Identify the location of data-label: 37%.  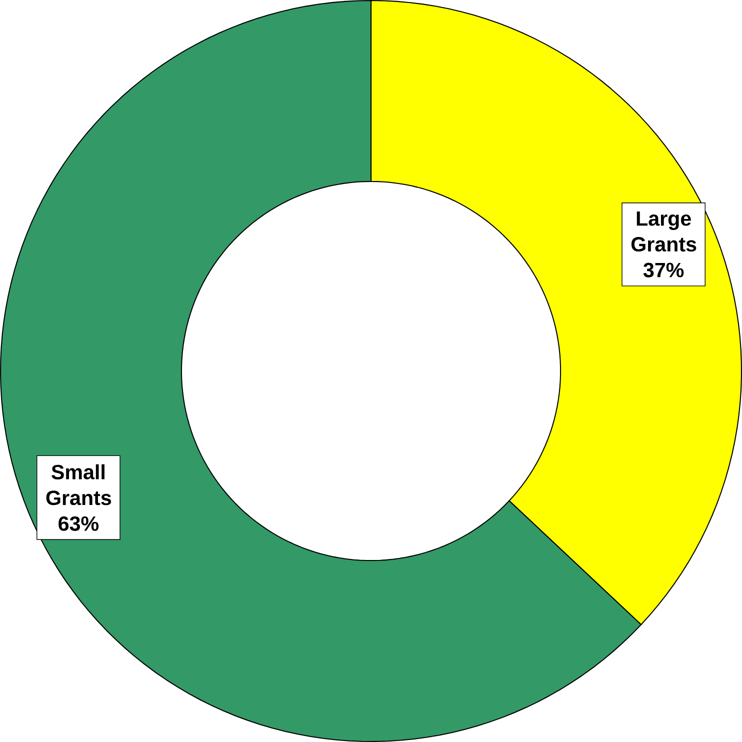
(663, 270).